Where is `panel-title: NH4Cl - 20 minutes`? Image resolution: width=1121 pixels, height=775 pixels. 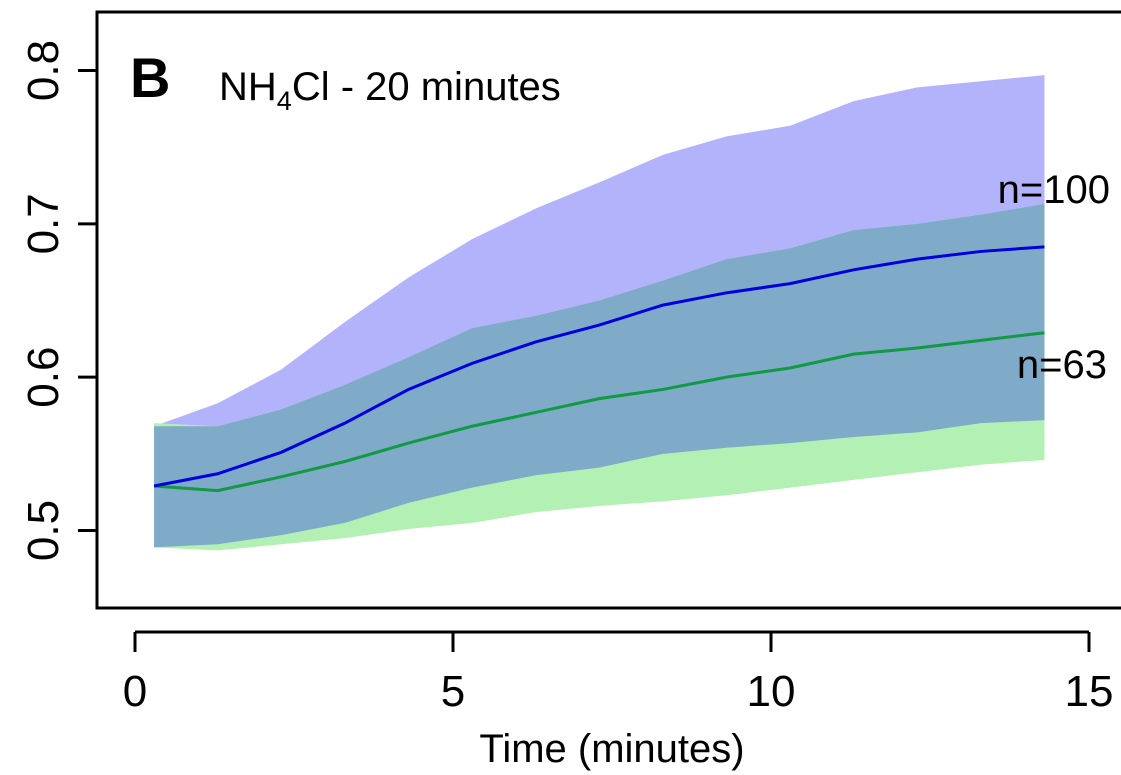 panel-title: NH4Cl - 20 minutes is located at coordinates (390, 90).